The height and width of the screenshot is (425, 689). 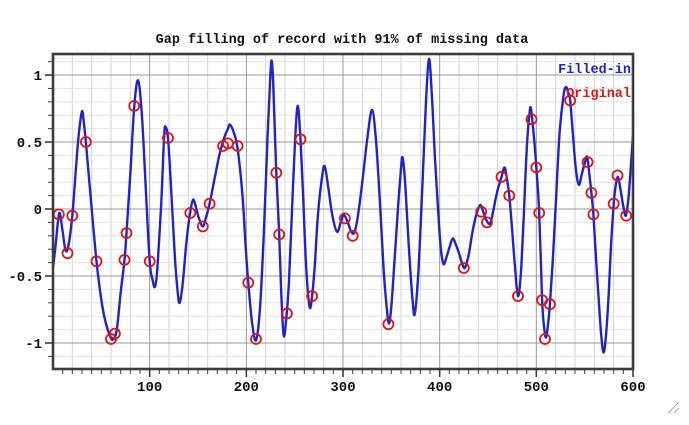 I want to click on legend-entry-original: Original, so click(x=598, y=94).